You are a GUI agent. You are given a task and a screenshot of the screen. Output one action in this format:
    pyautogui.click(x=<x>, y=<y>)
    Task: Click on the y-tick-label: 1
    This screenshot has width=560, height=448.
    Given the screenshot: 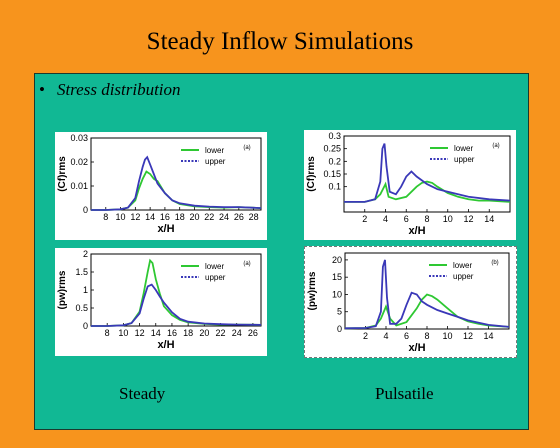 What is the action you would take?
    pyautogui.click(x=85, y=290)
    